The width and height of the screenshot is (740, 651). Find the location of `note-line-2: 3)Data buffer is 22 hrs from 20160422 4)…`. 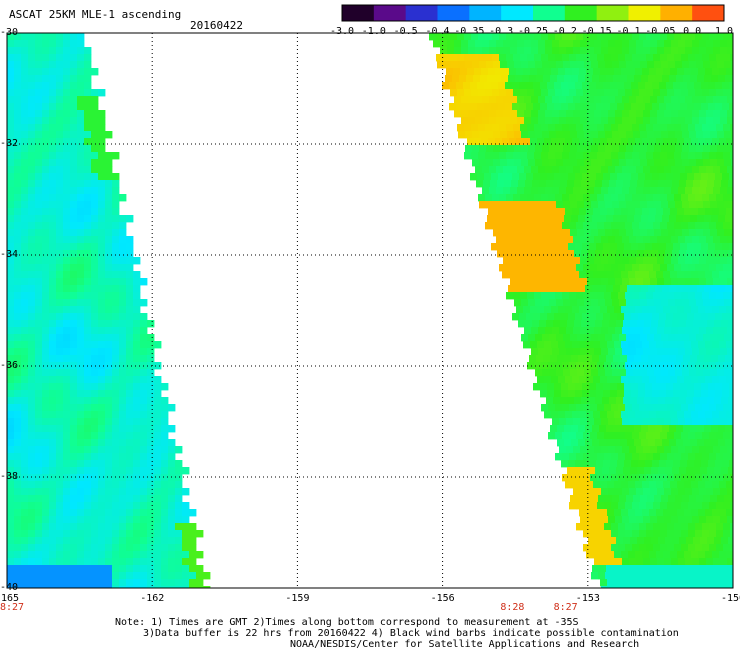

note-line-2: 3)Data buffer is 22 hrs from 20160422 4)… is located at coordinates (411, 633).